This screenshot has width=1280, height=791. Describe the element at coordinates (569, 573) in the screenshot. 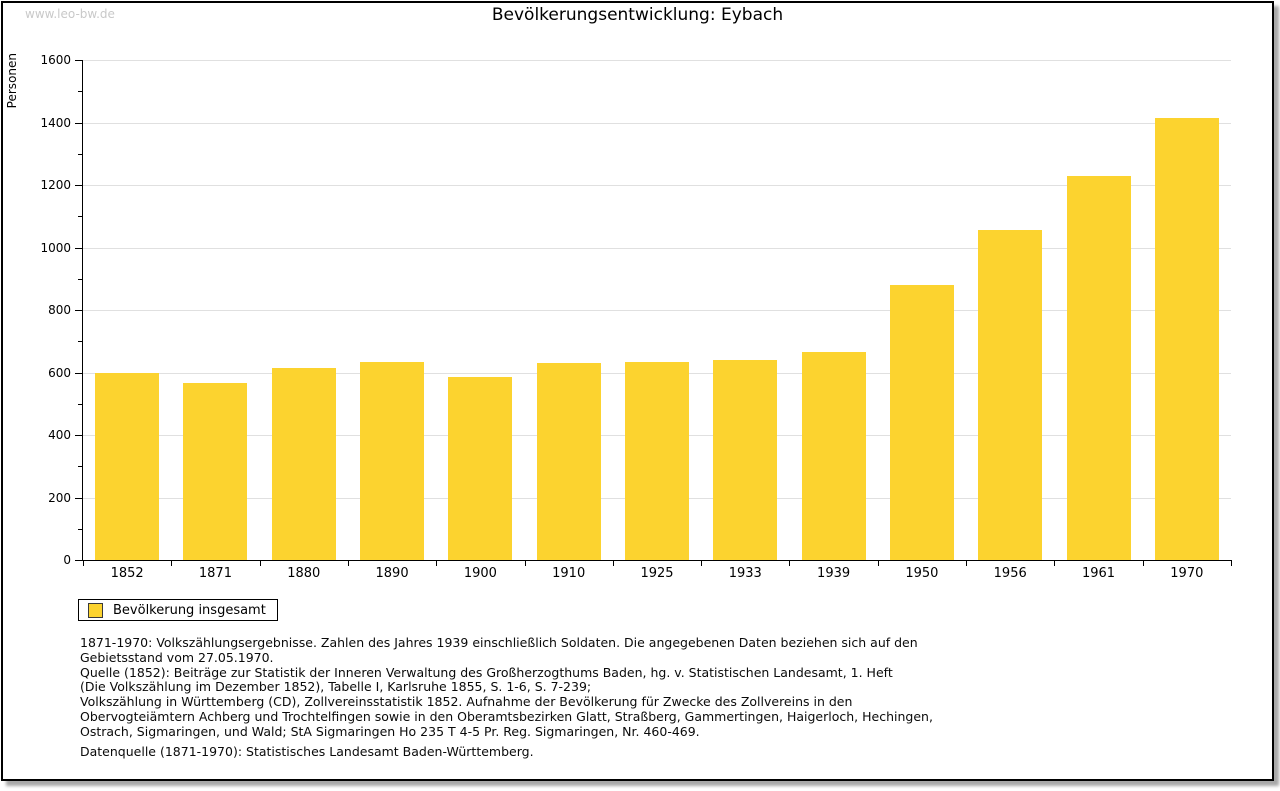

I see `x-axis-tick-label: 1910` at that location.